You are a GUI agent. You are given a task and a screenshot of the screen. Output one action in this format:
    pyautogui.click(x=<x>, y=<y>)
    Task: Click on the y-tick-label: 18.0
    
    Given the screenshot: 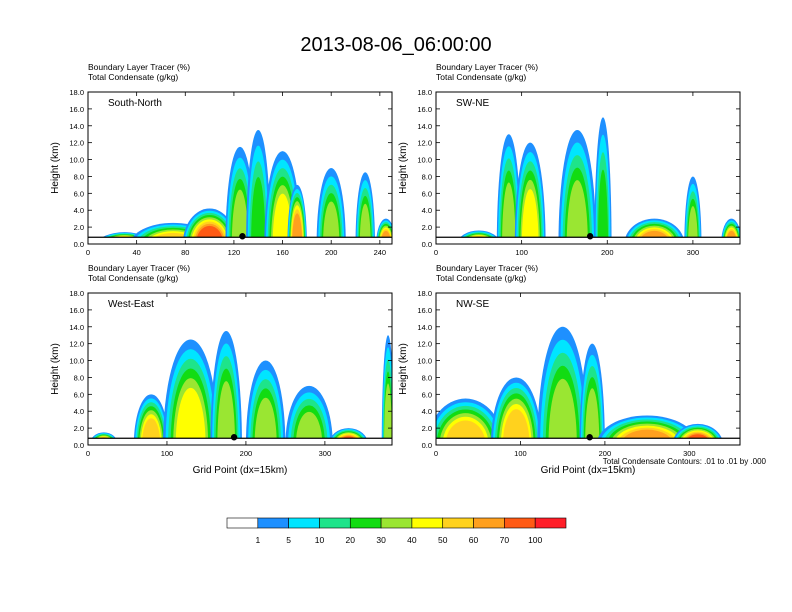 What is the action you would take?
    pyautogui.click(x=424, y=293)
    